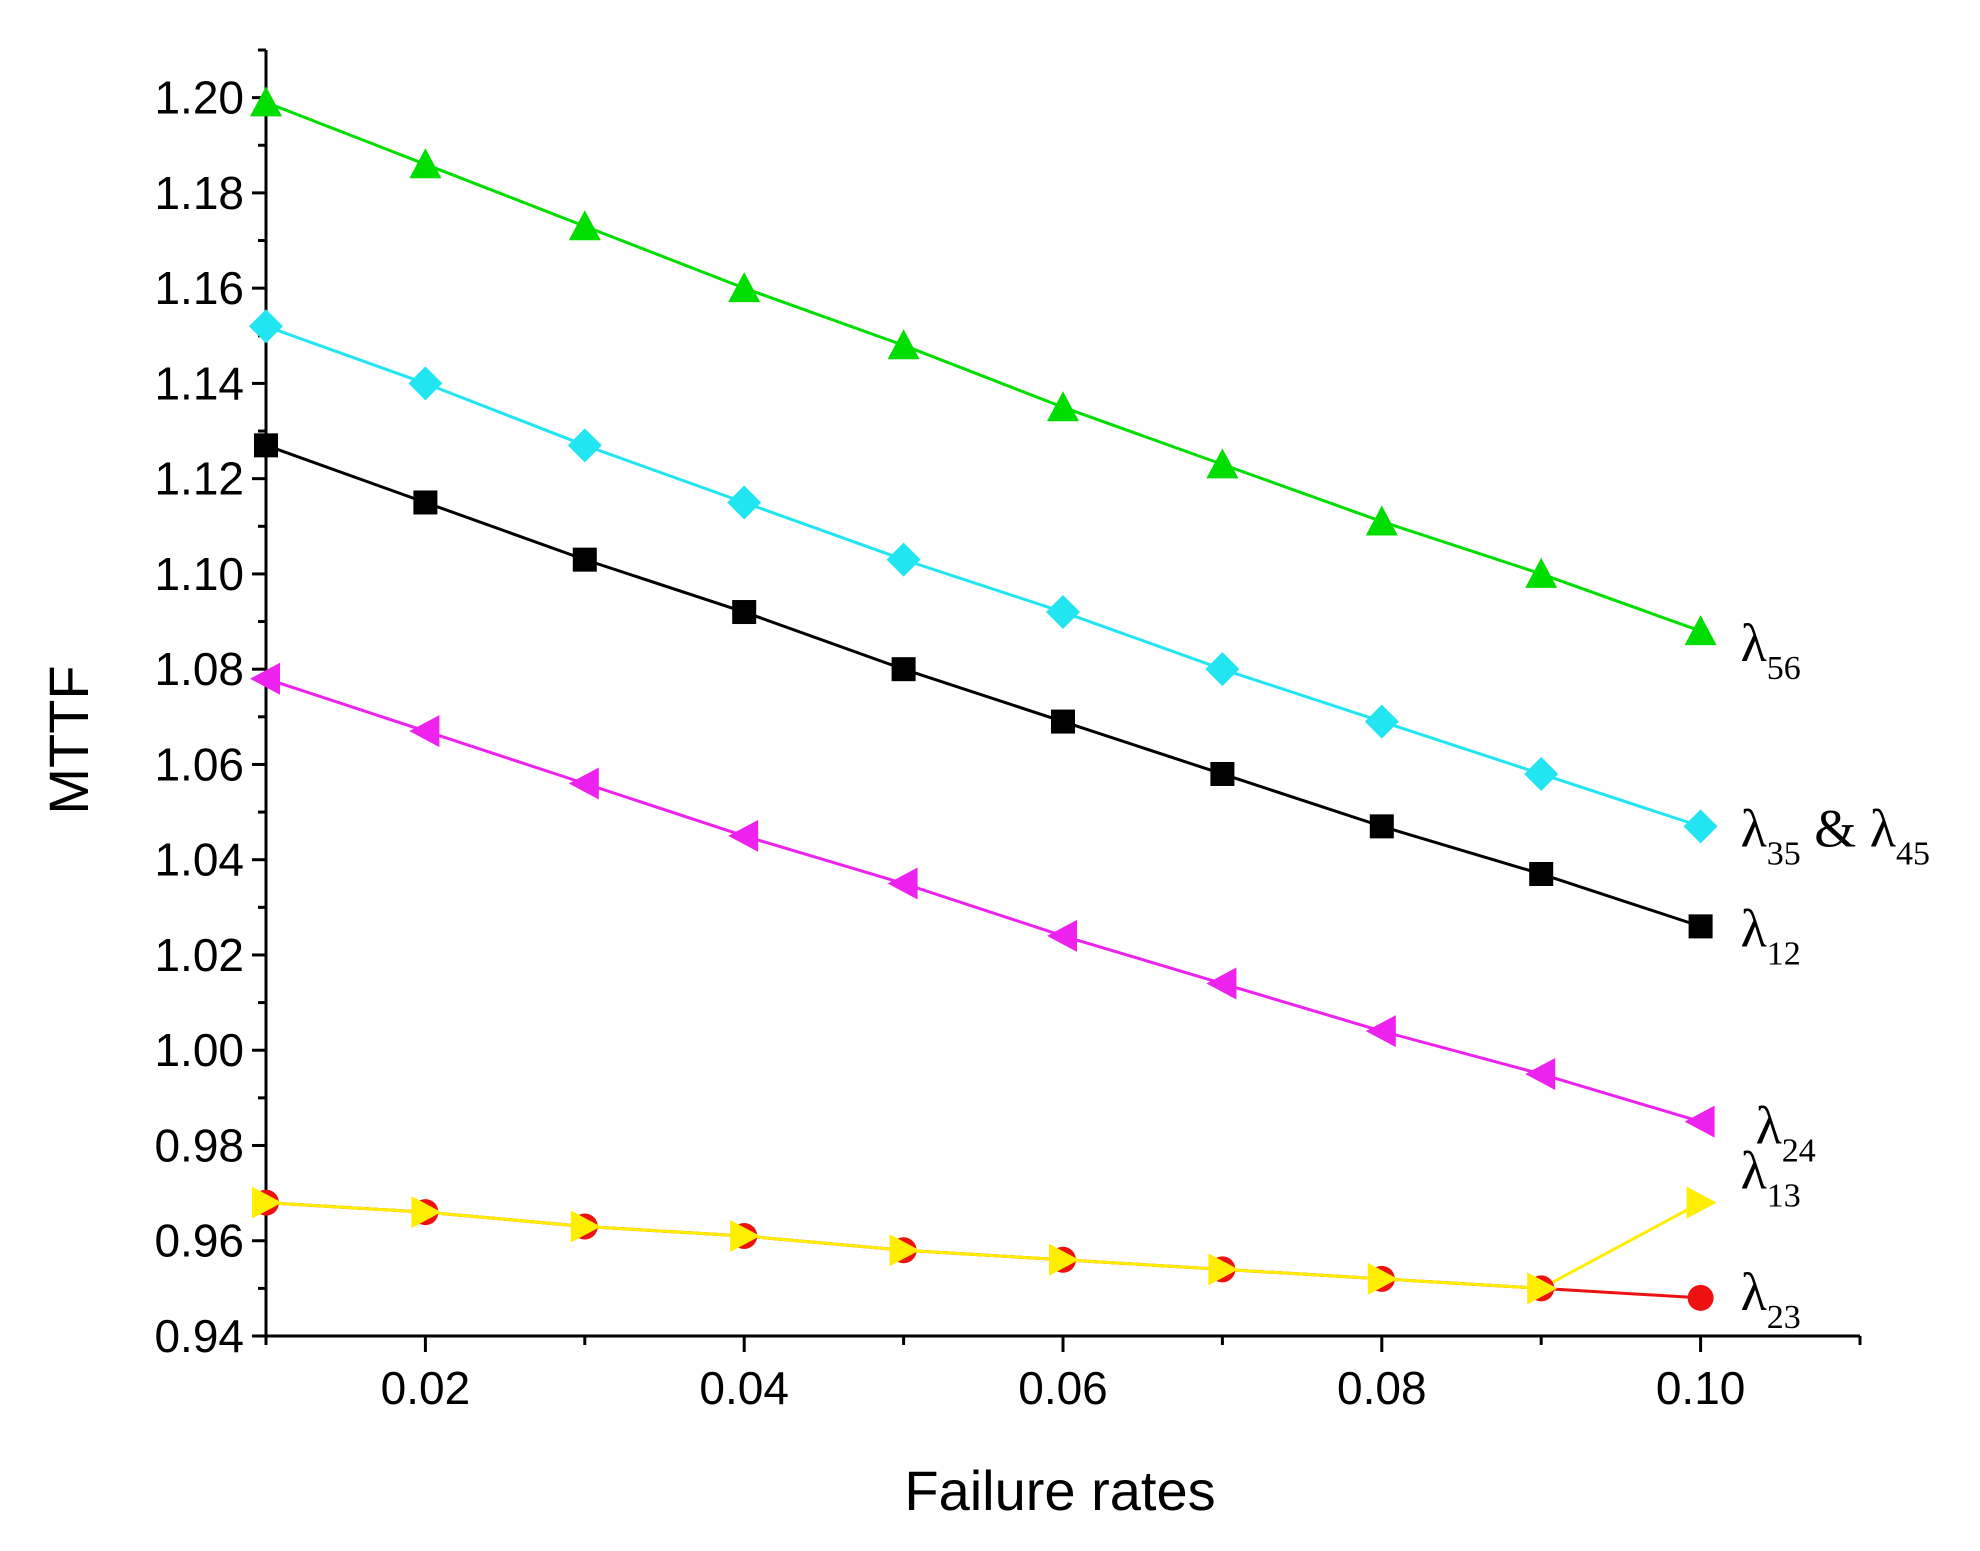 The image size is (1980, 1551). What do you see at coordinates (1701, 1388) in the screenshot?
I see `x-tick-label: 0.10` at bounding box center [1701, 1388].